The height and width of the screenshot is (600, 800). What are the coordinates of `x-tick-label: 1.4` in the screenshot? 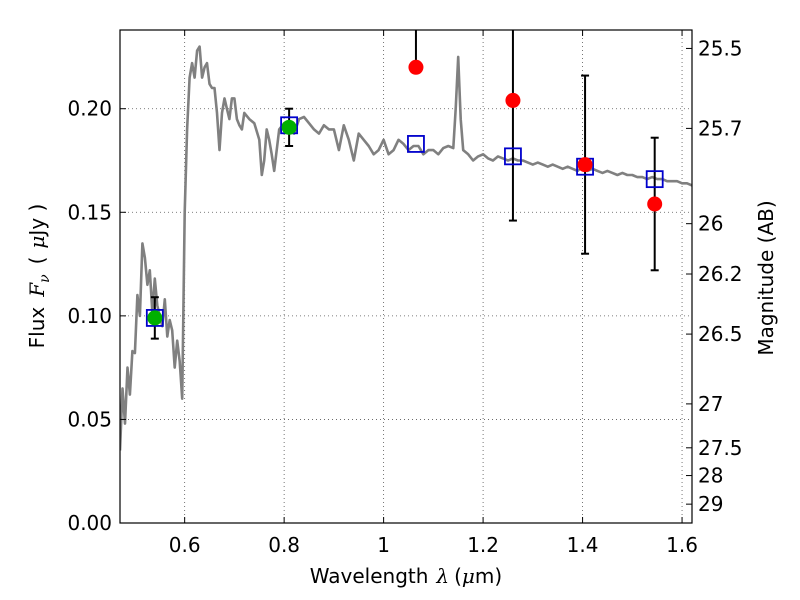 It's located at (583, 545).